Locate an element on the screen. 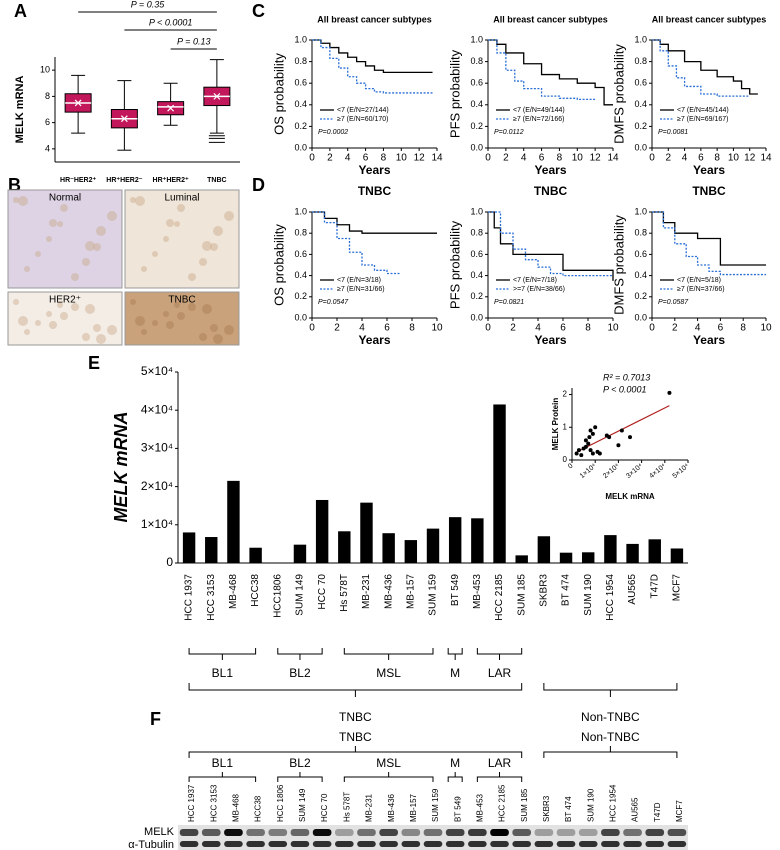  p-value: P=0.0587 is located at coordinates (673, 302).